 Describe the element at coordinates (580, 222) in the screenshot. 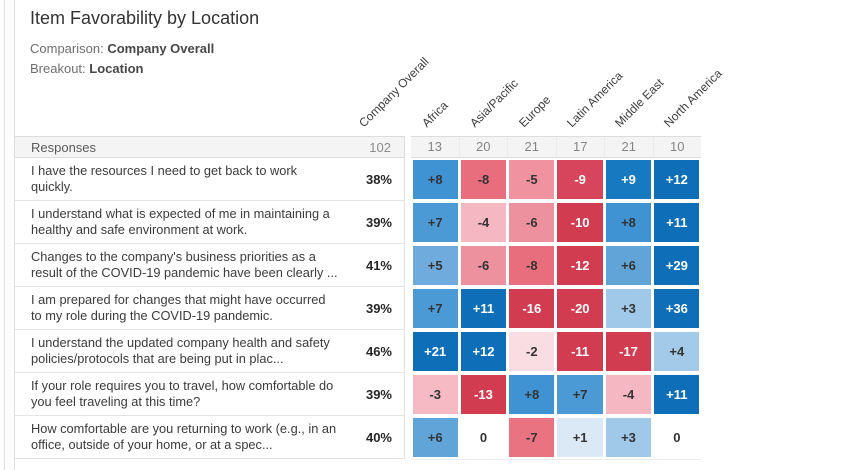

I see `heatmap-cell: -10` at that location.